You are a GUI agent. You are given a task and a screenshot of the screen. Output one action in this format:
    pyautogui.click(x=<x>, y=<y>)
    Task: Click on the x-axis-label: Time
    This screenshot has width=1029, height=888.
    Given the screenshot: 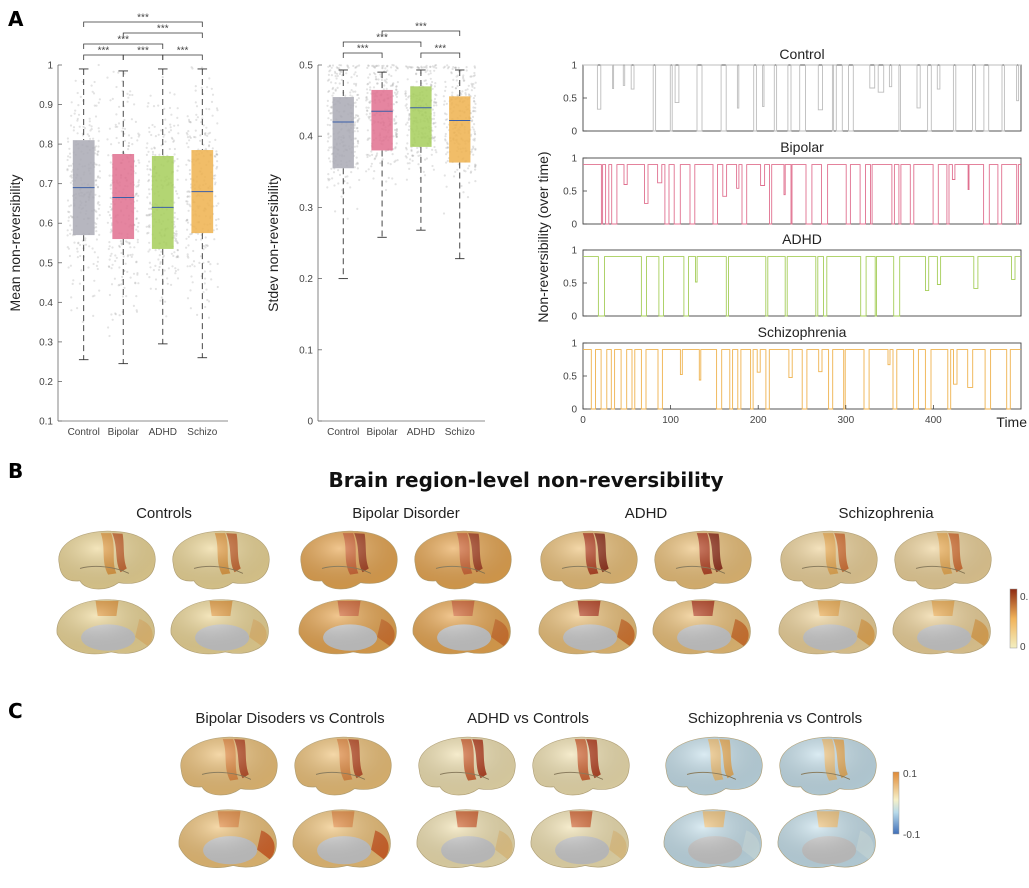 What is the action you would take?
    pyautogui.click(x=1011, y=422)
    